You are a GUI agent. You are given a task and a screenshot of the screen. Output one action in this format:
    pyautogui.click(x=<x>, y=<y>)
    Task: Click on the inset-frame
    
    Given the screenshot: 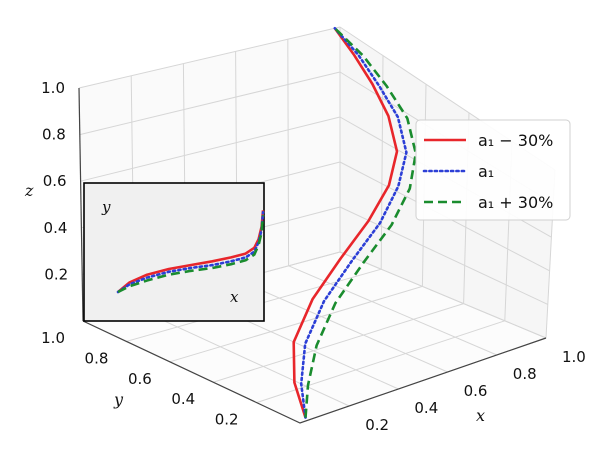 What is the action you would take?
    pyautogui.click(x=174, y=252)
    